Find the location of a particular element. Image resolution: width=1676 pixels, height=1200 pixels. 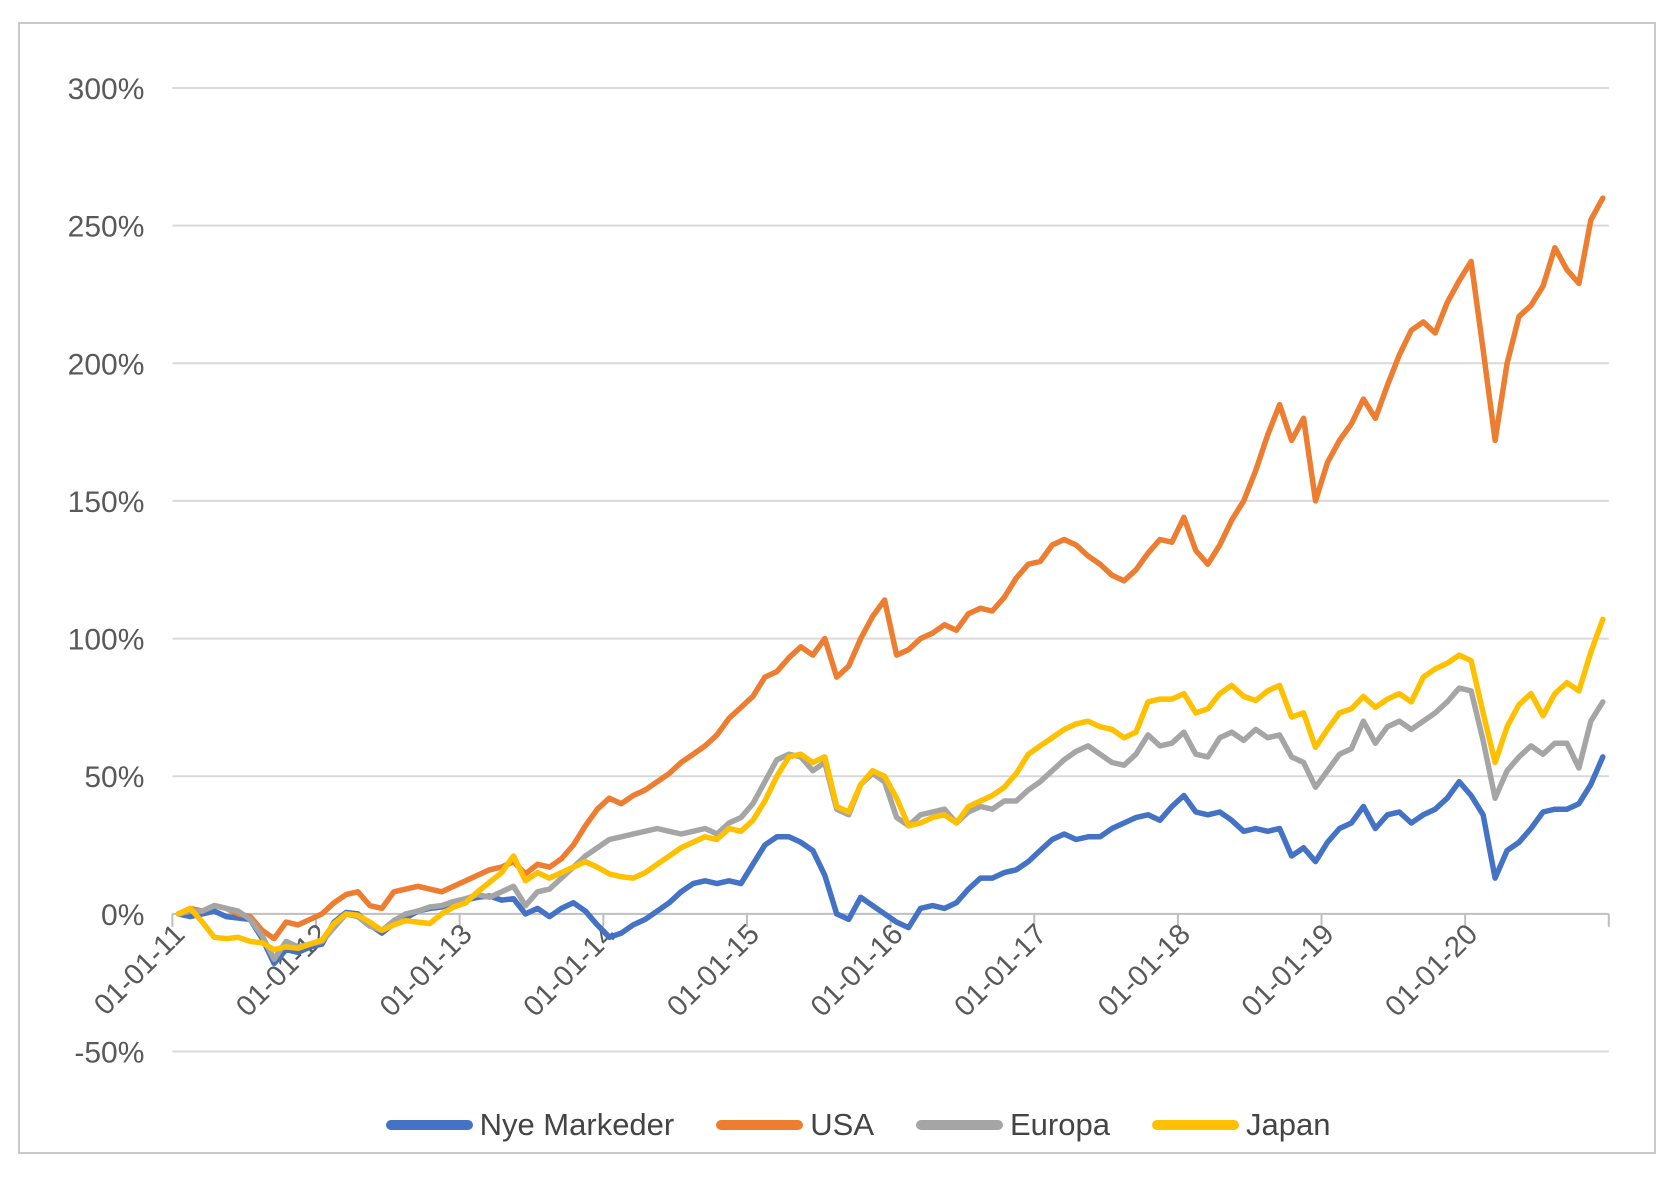

y-axis-label: 50% is located at coordinates (114, 777).